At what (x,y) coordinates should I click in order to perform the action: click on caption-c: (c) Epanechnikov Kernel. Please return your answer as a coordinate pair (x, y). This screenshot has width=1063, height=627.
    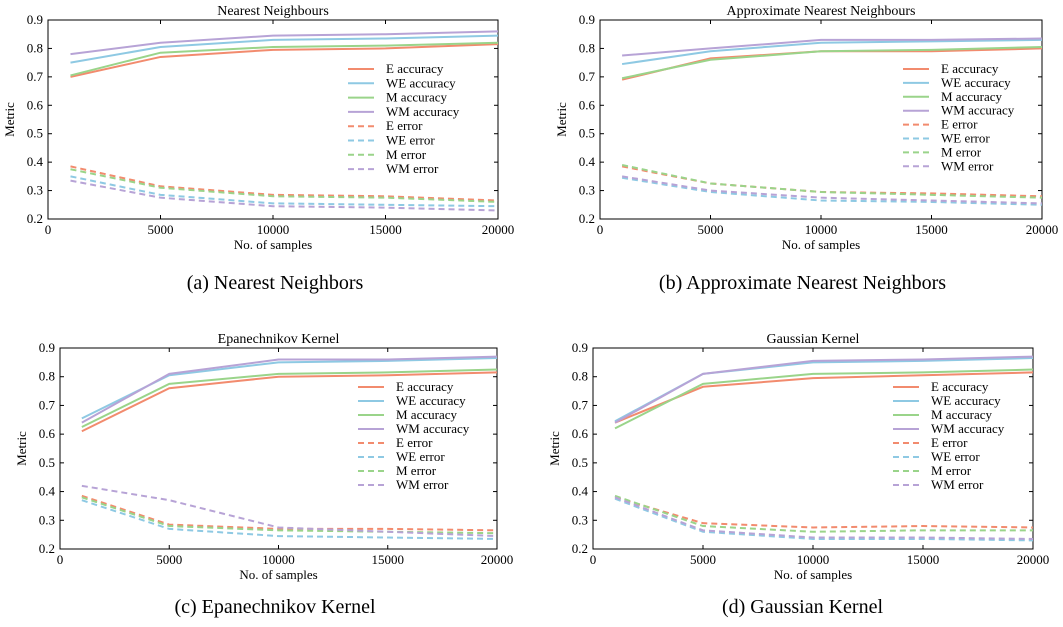
    Looking at the image, I should click on (275, 607).